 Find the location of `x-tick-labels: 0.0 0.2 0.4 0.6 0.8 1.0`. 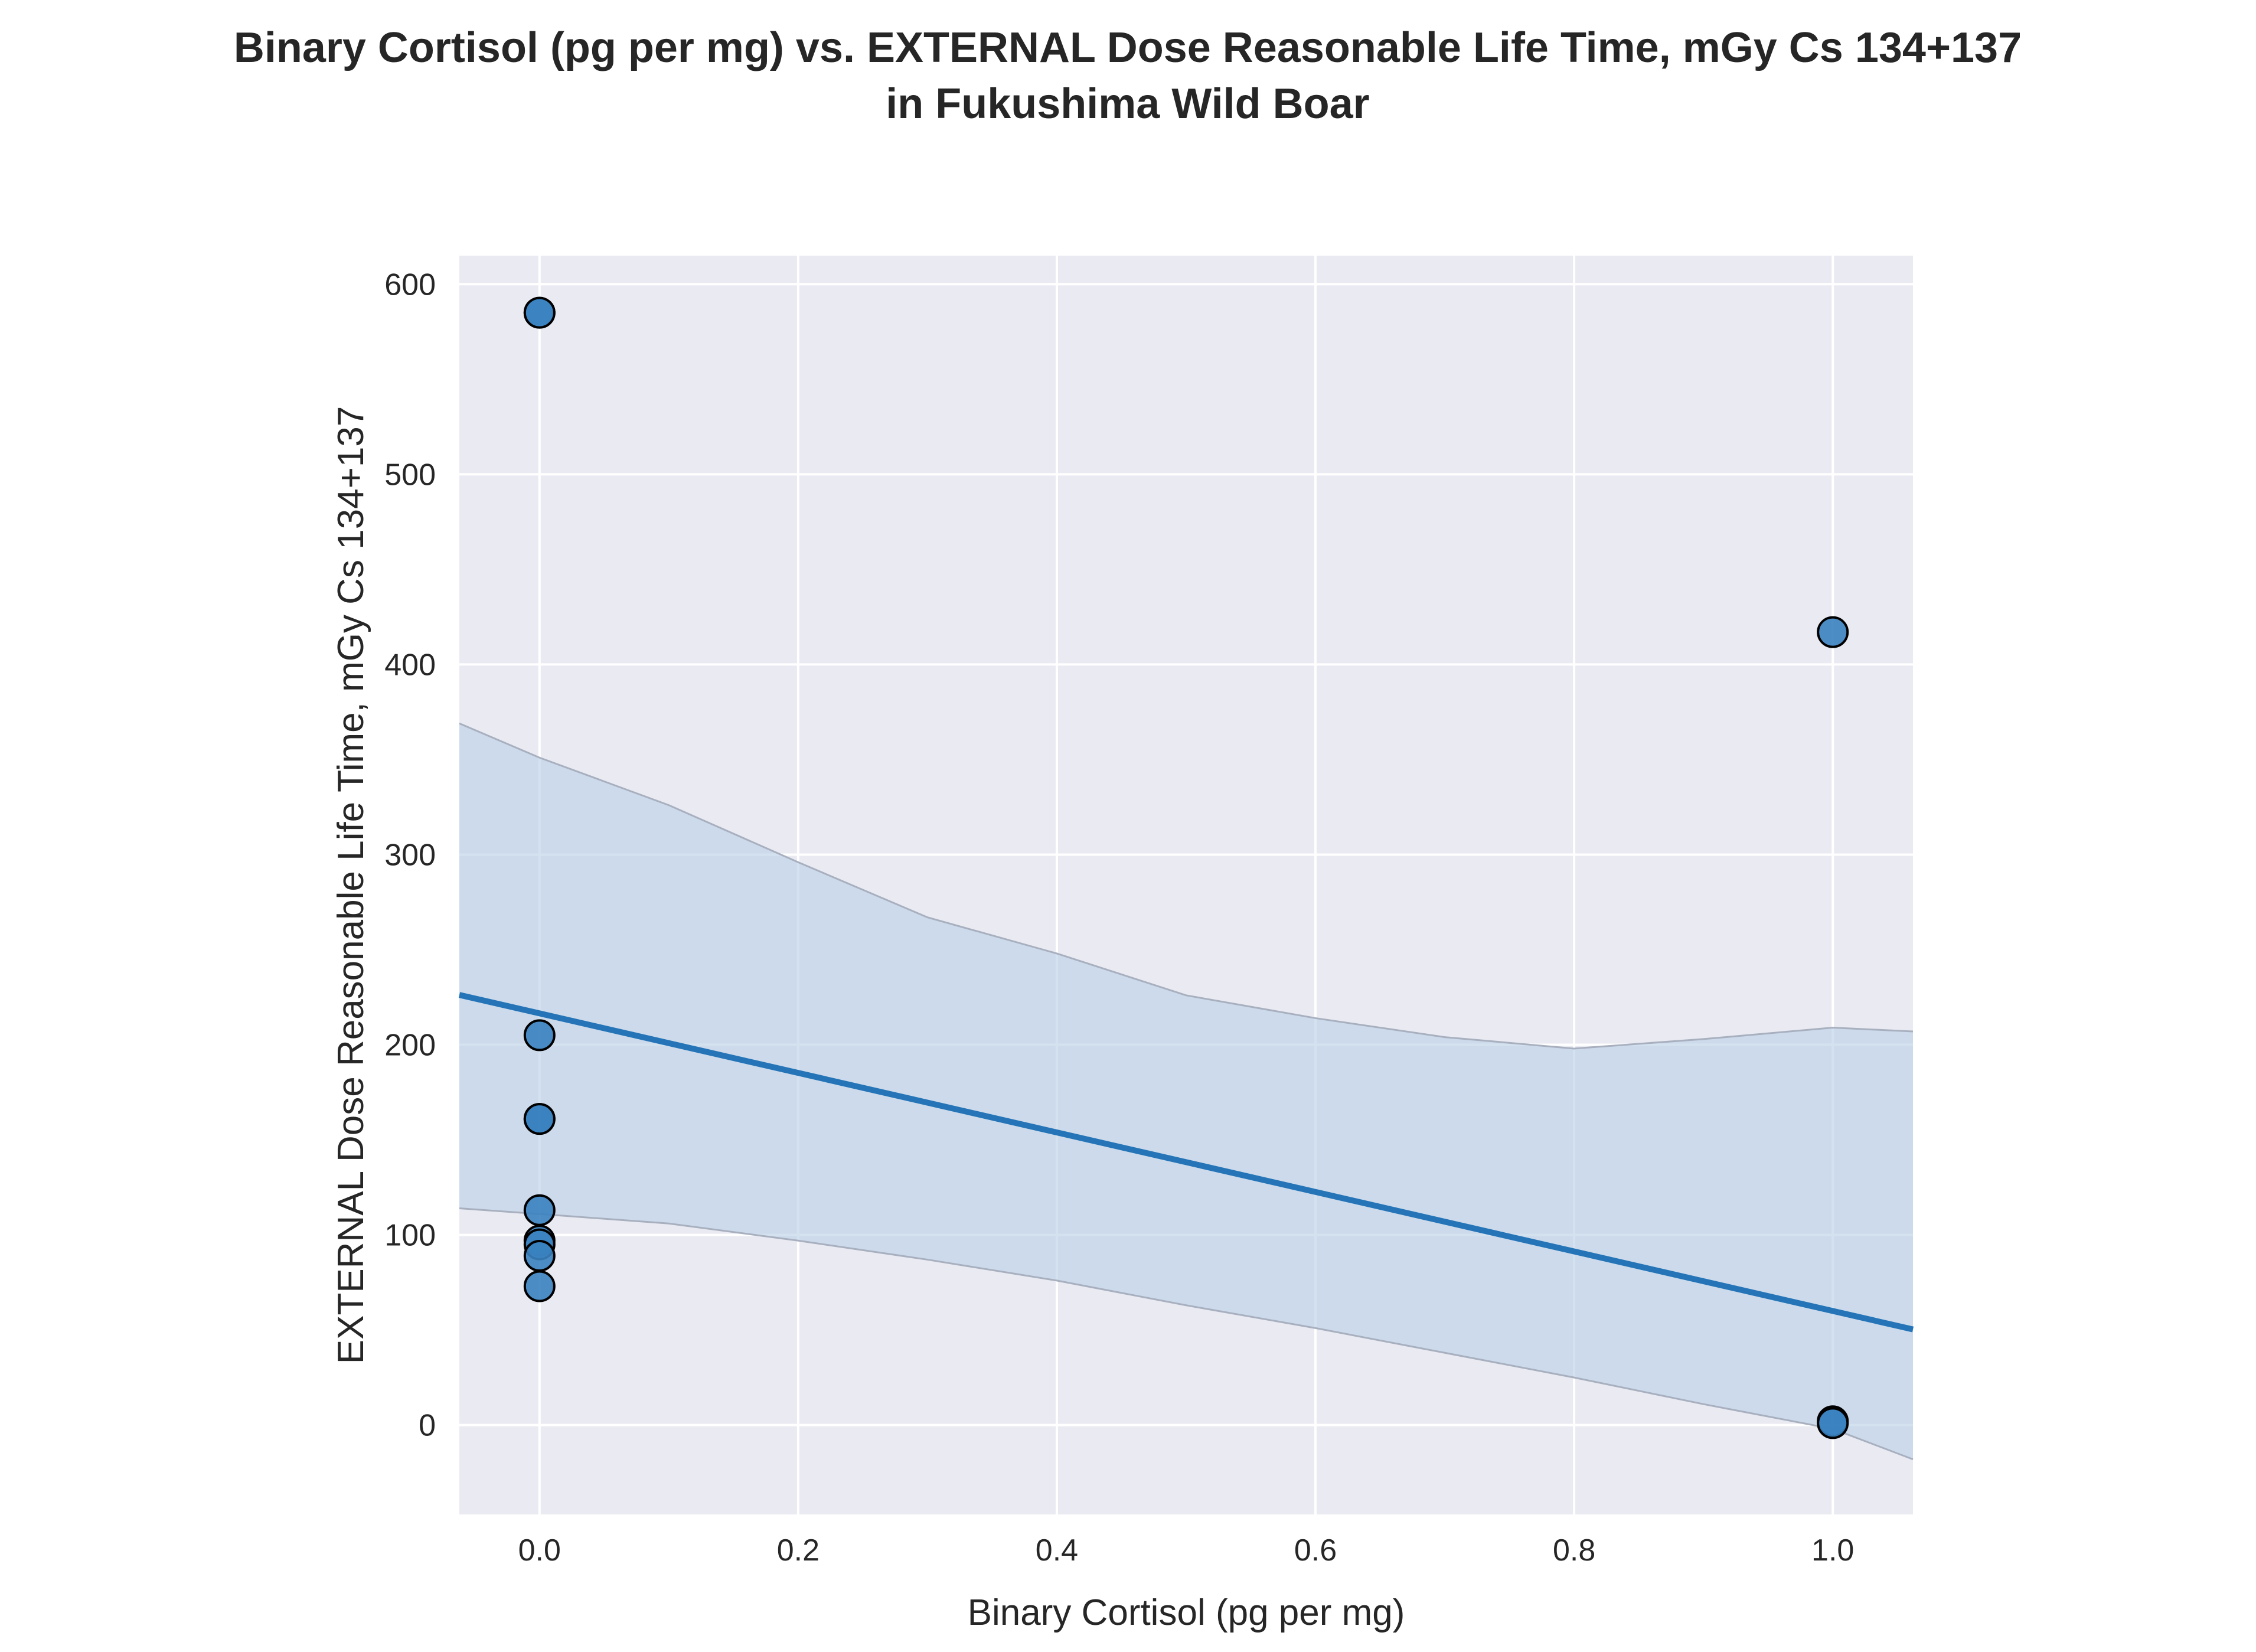

x-tick-labels: 0.0 0.2 0.4 0.6 0.8 1.0 is located at coordinates (1186, 1551).